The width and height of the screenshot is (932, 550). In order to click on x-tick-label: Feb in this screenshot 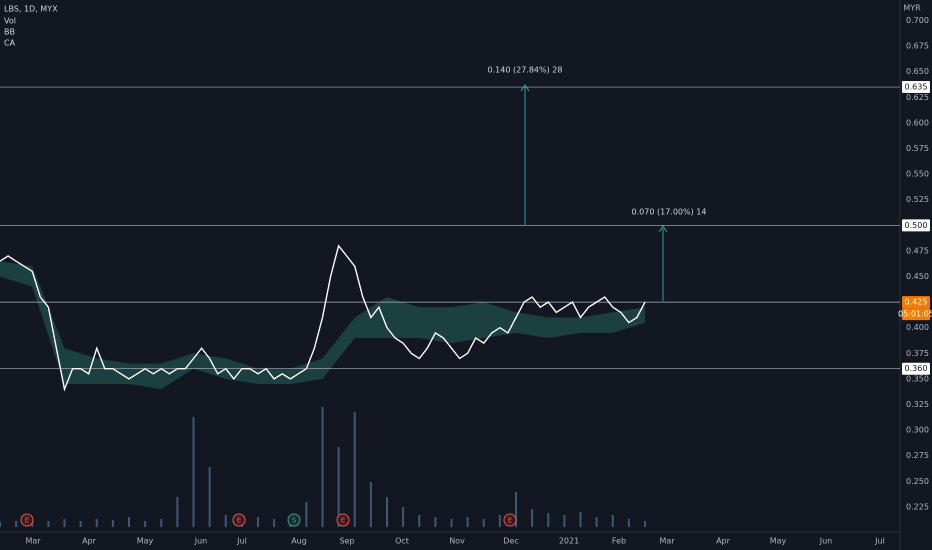, I will do `click(619, 541)`.